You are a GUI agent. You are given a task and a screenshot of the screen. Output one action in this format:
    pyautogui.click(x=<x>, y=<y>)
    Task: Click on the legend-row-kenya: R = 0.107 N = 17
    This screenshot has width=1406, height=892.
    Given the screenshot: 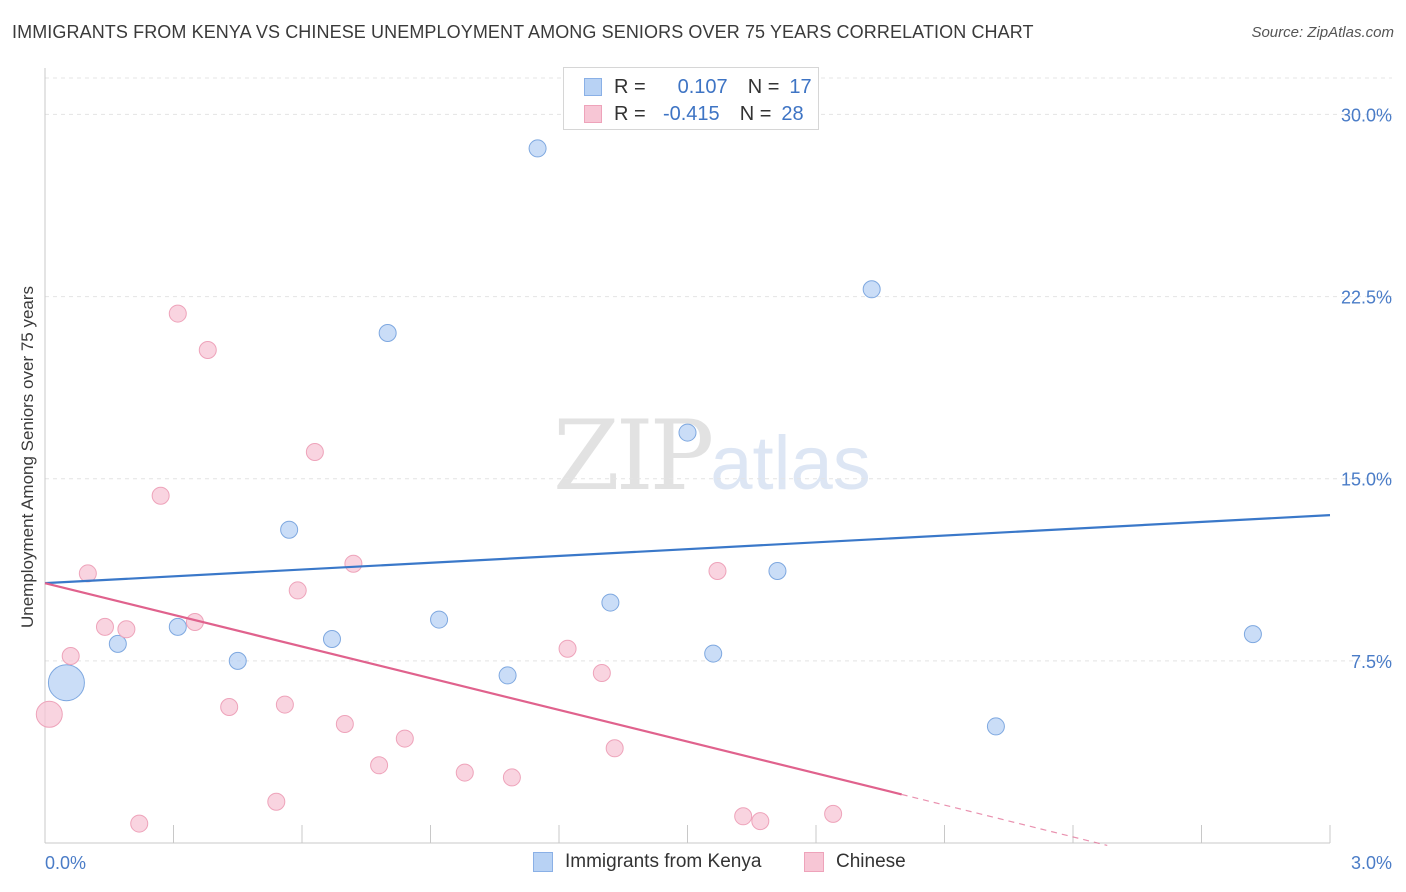 What is the action you would take?
    pyautogui.click(x=698, y=87)
    